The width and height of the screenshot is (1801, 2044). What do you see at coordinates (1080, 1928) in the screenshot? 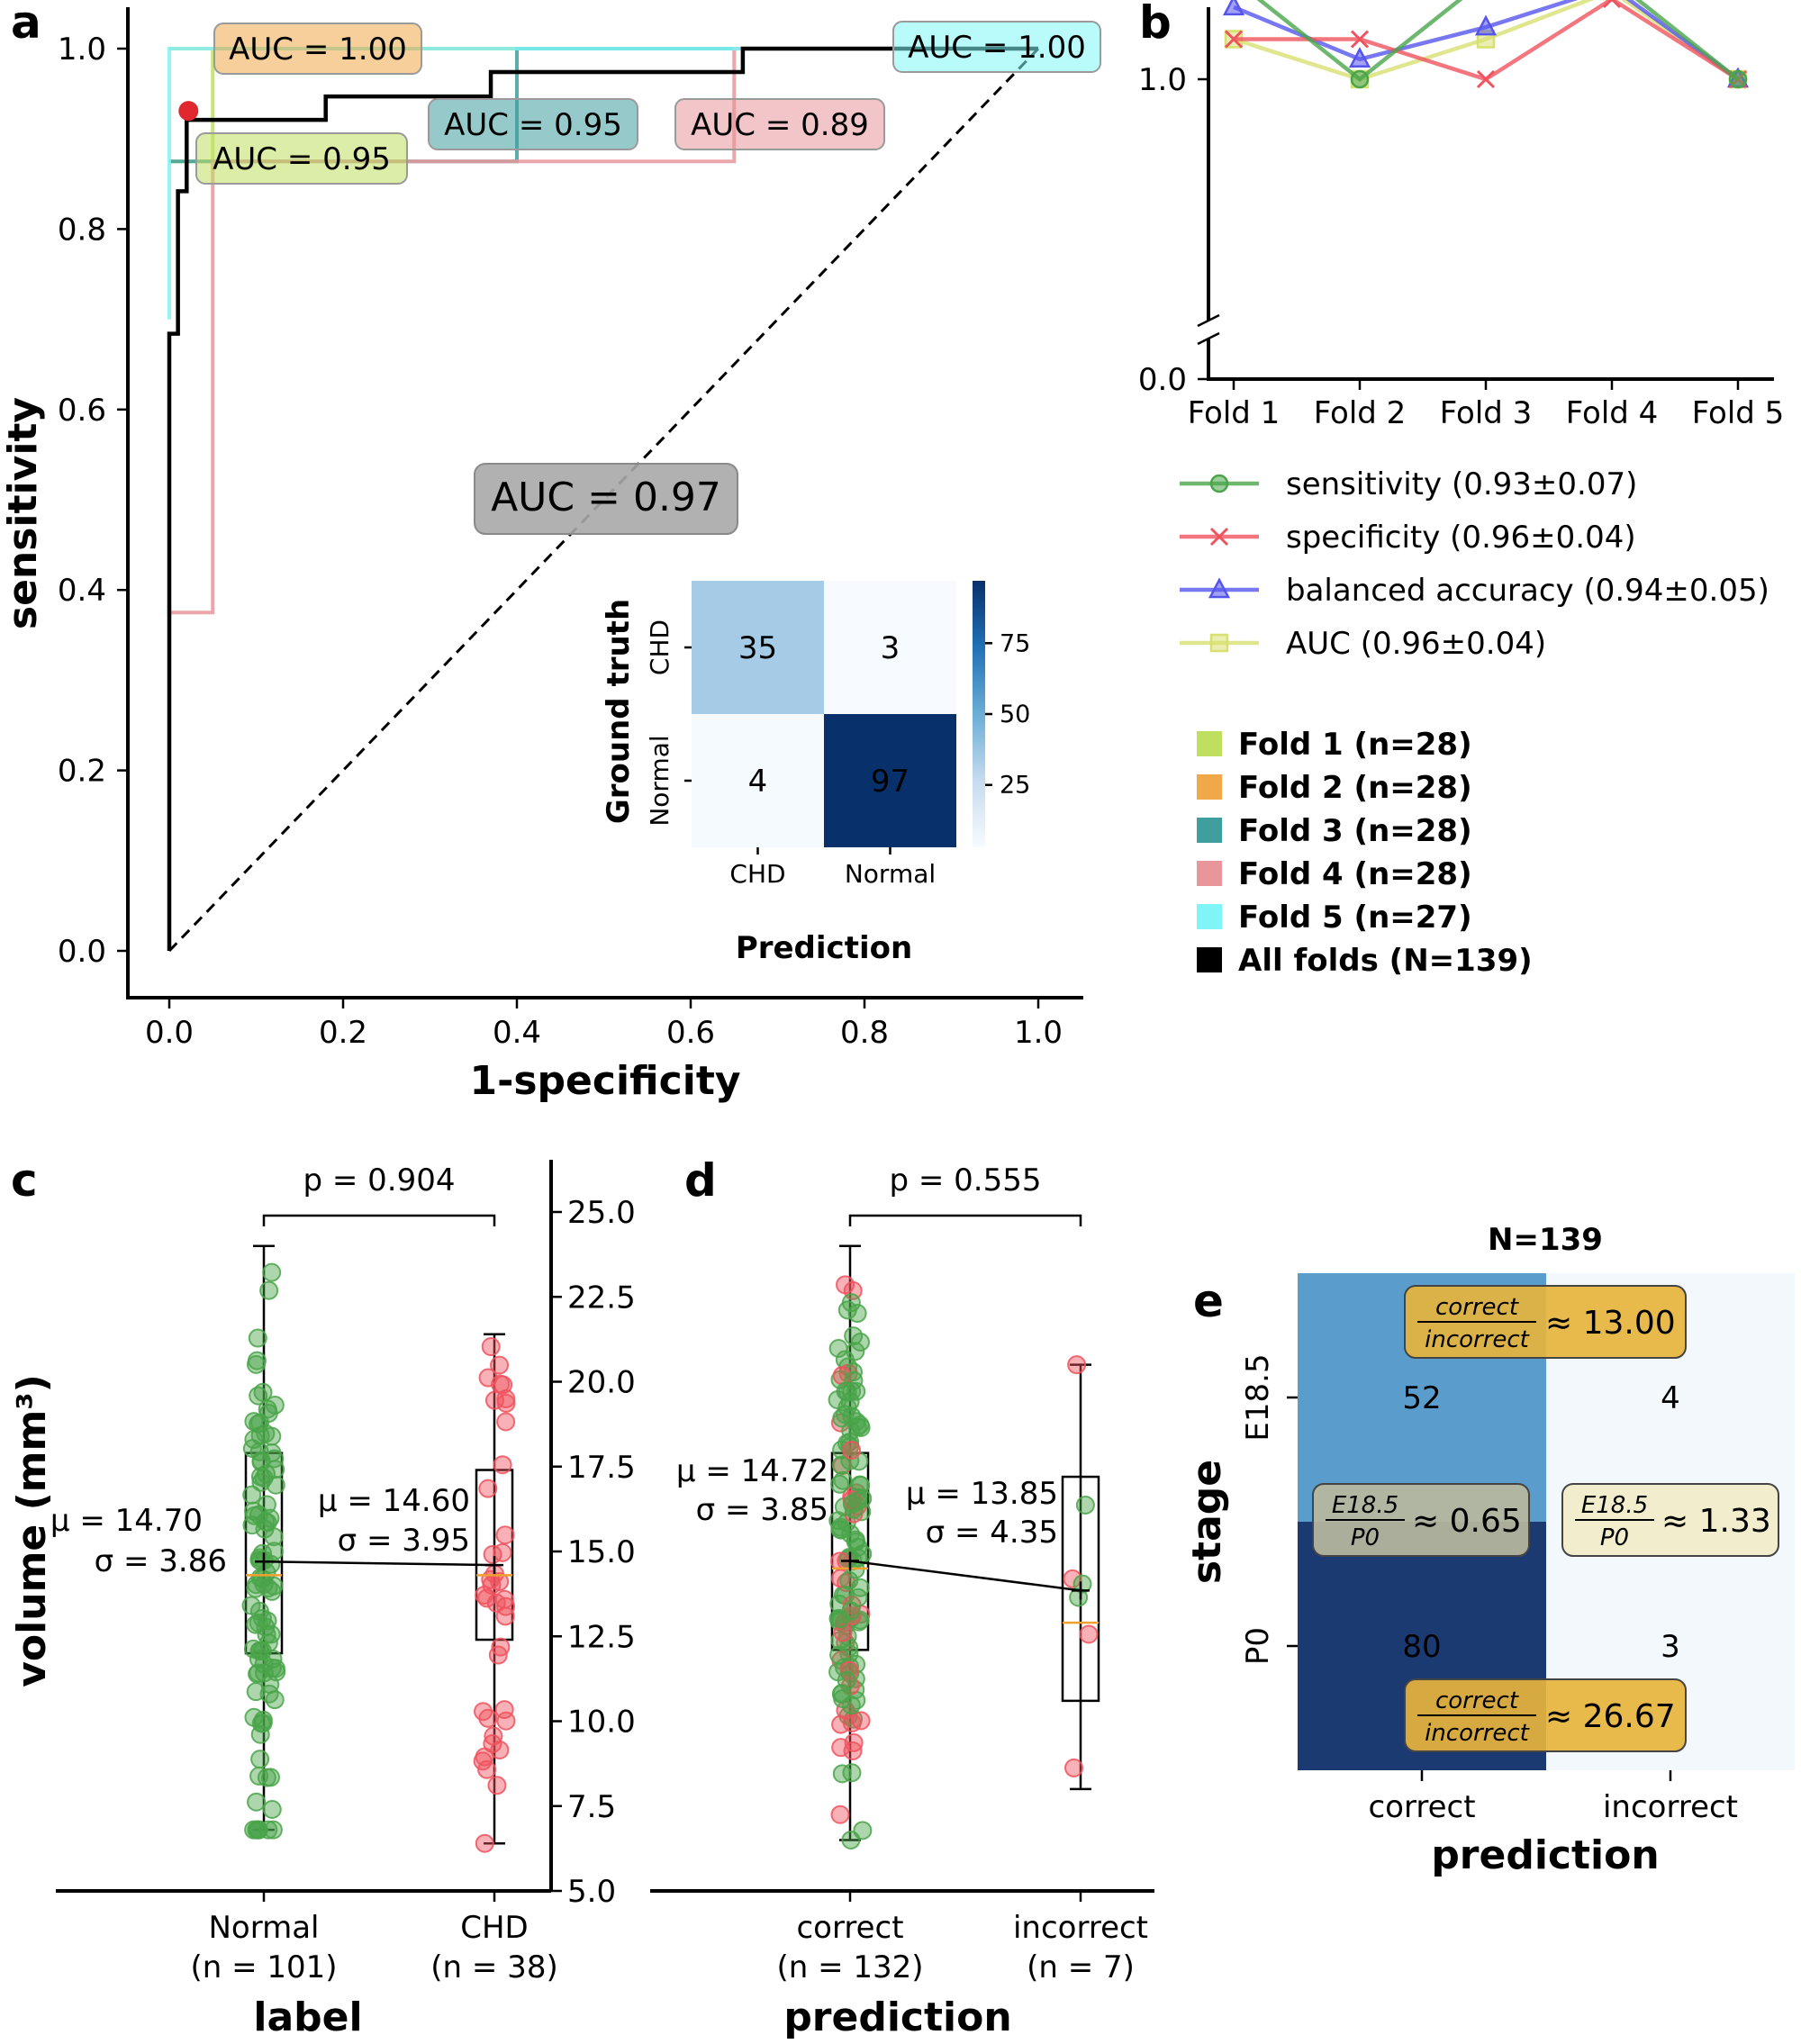
I see `x-category-label: incorrect` at bounding box center [1080, 1928].